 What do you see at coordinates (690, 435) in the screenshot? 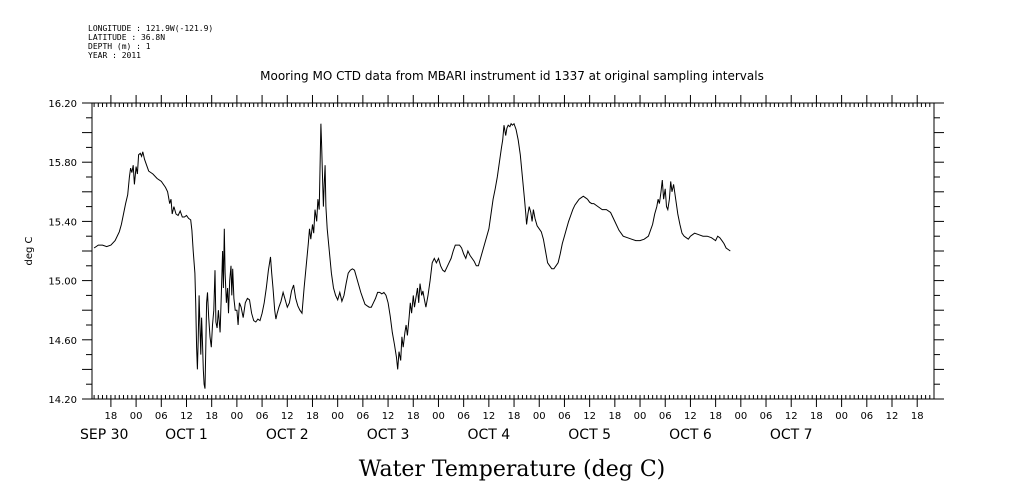
I see `date-label: OCT 6` at bounding box center [690, 435].